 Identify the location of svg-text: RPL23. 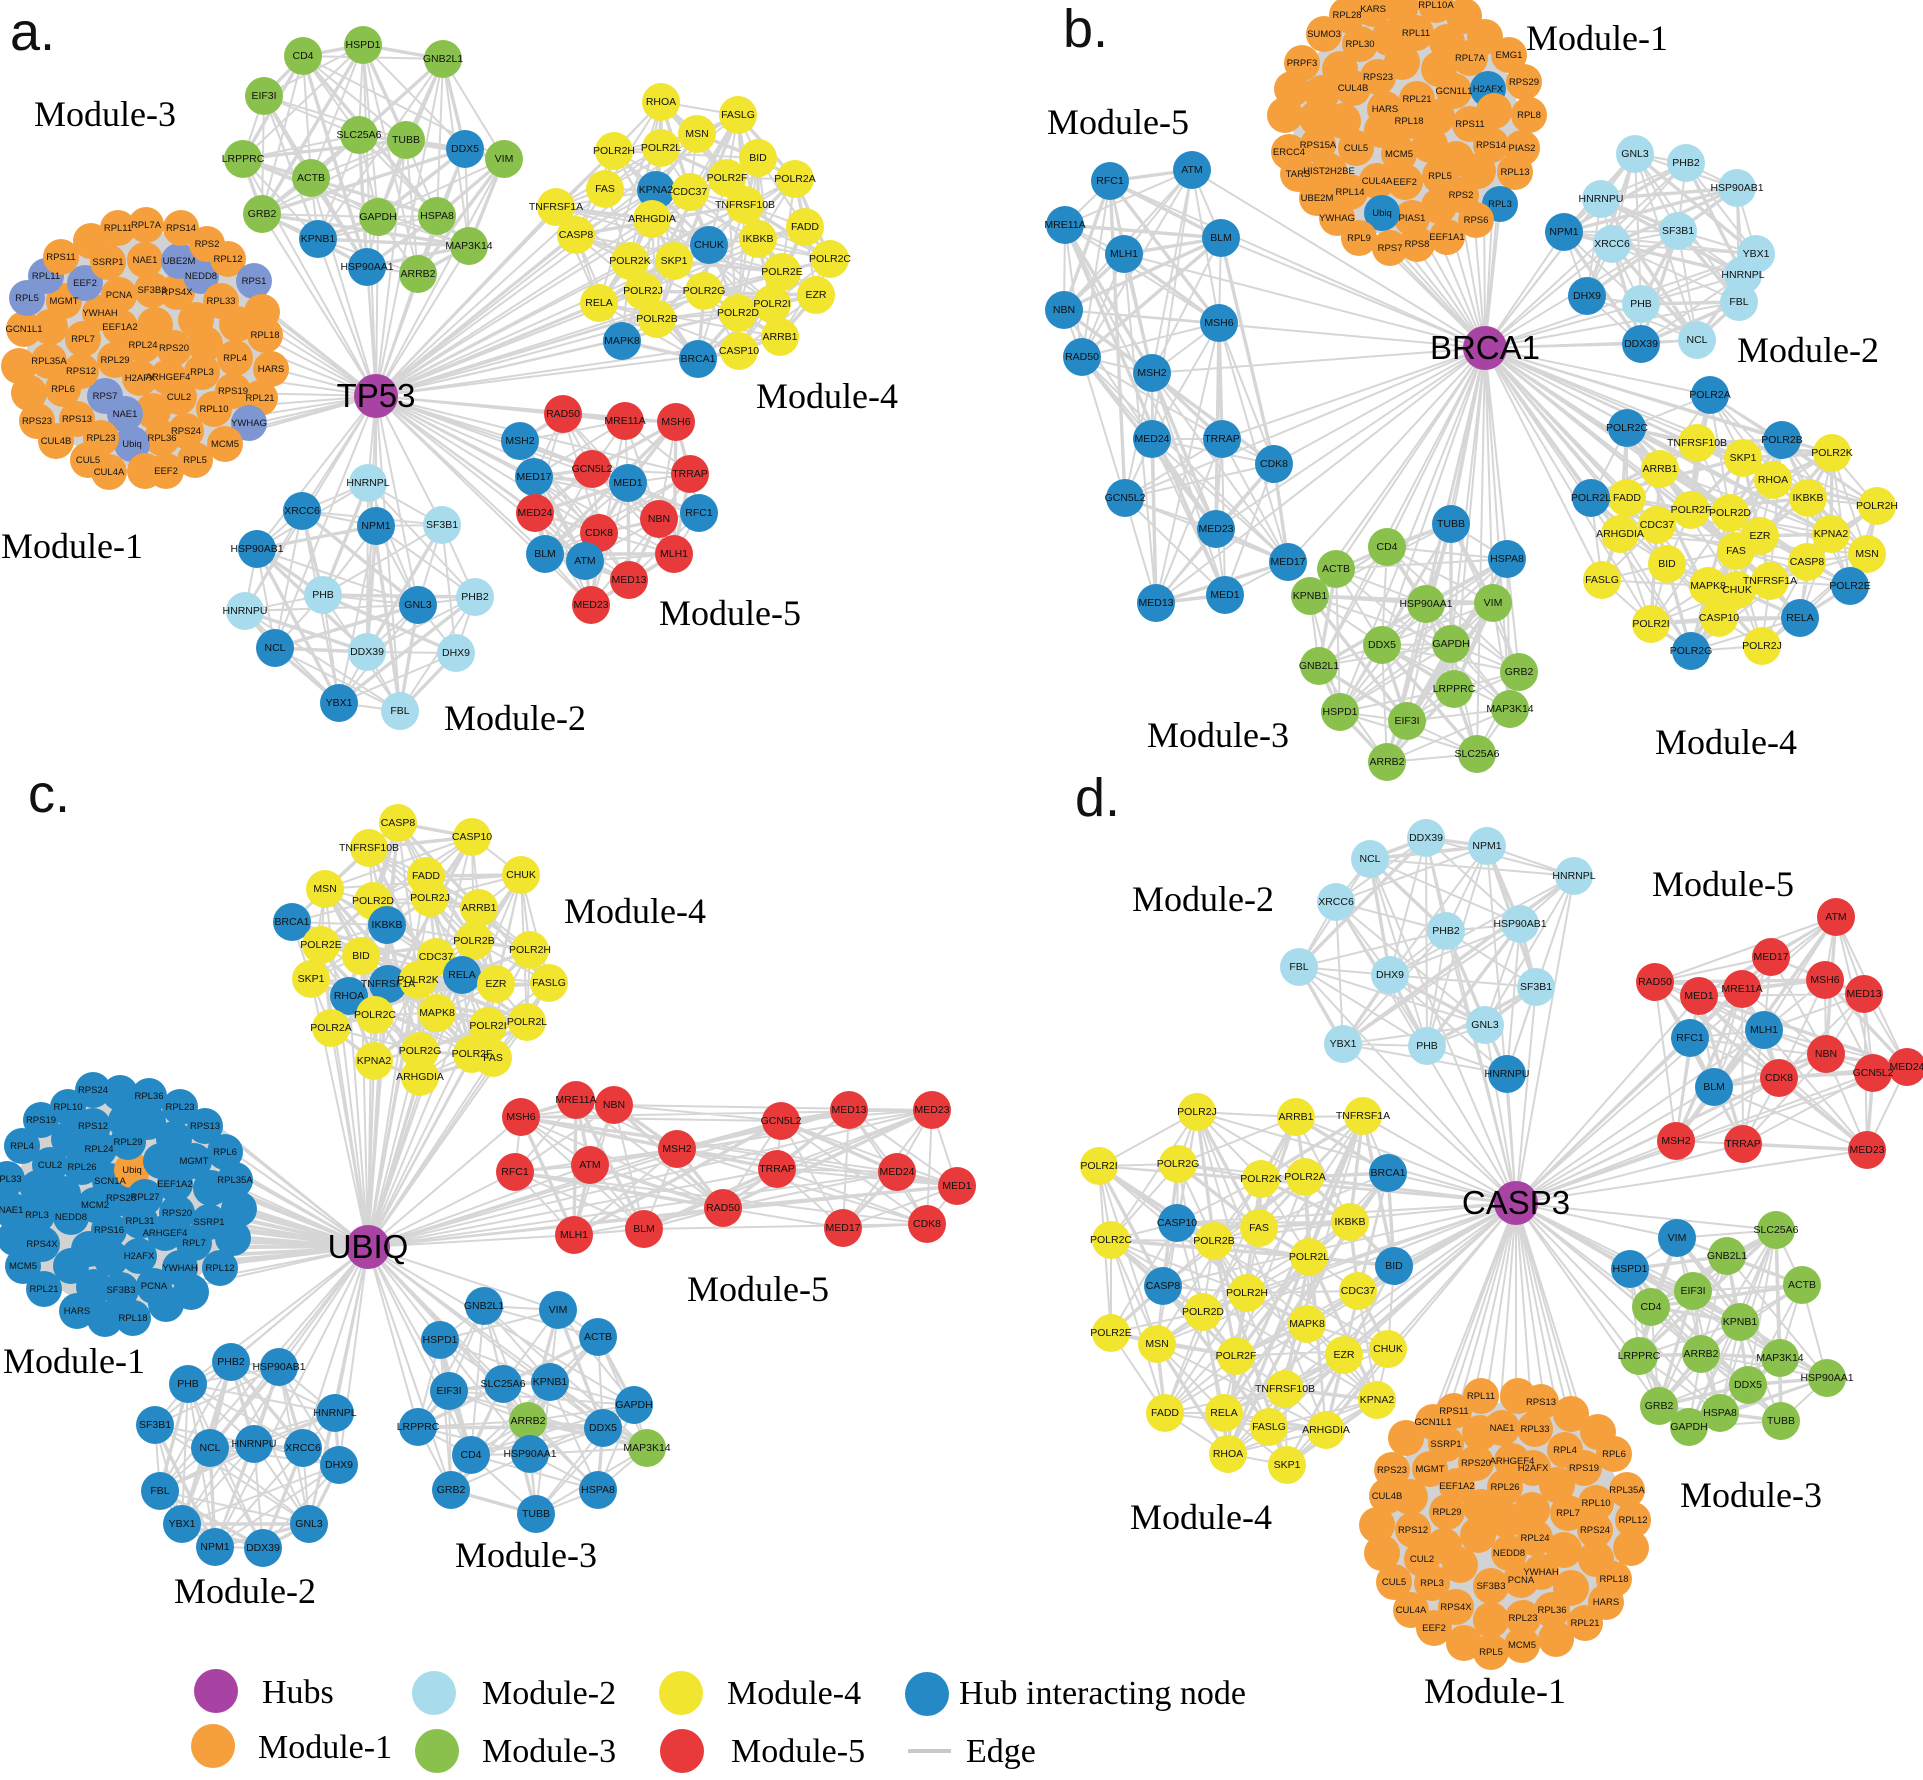
(1522, 1618).